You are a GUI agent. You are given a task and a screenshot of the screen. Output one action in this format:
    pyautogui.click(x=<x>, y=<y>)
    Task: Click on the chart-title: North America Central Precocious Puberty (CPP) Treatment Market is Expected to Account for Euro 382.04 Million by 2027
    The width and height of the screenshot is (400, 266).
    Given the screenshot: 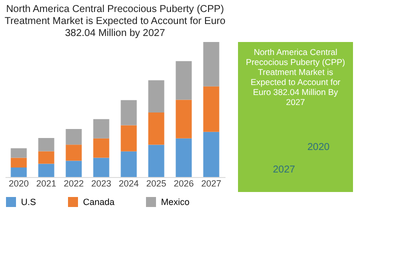 What is the action you would take?
    pyautogui.click(x=115, y=21)
    